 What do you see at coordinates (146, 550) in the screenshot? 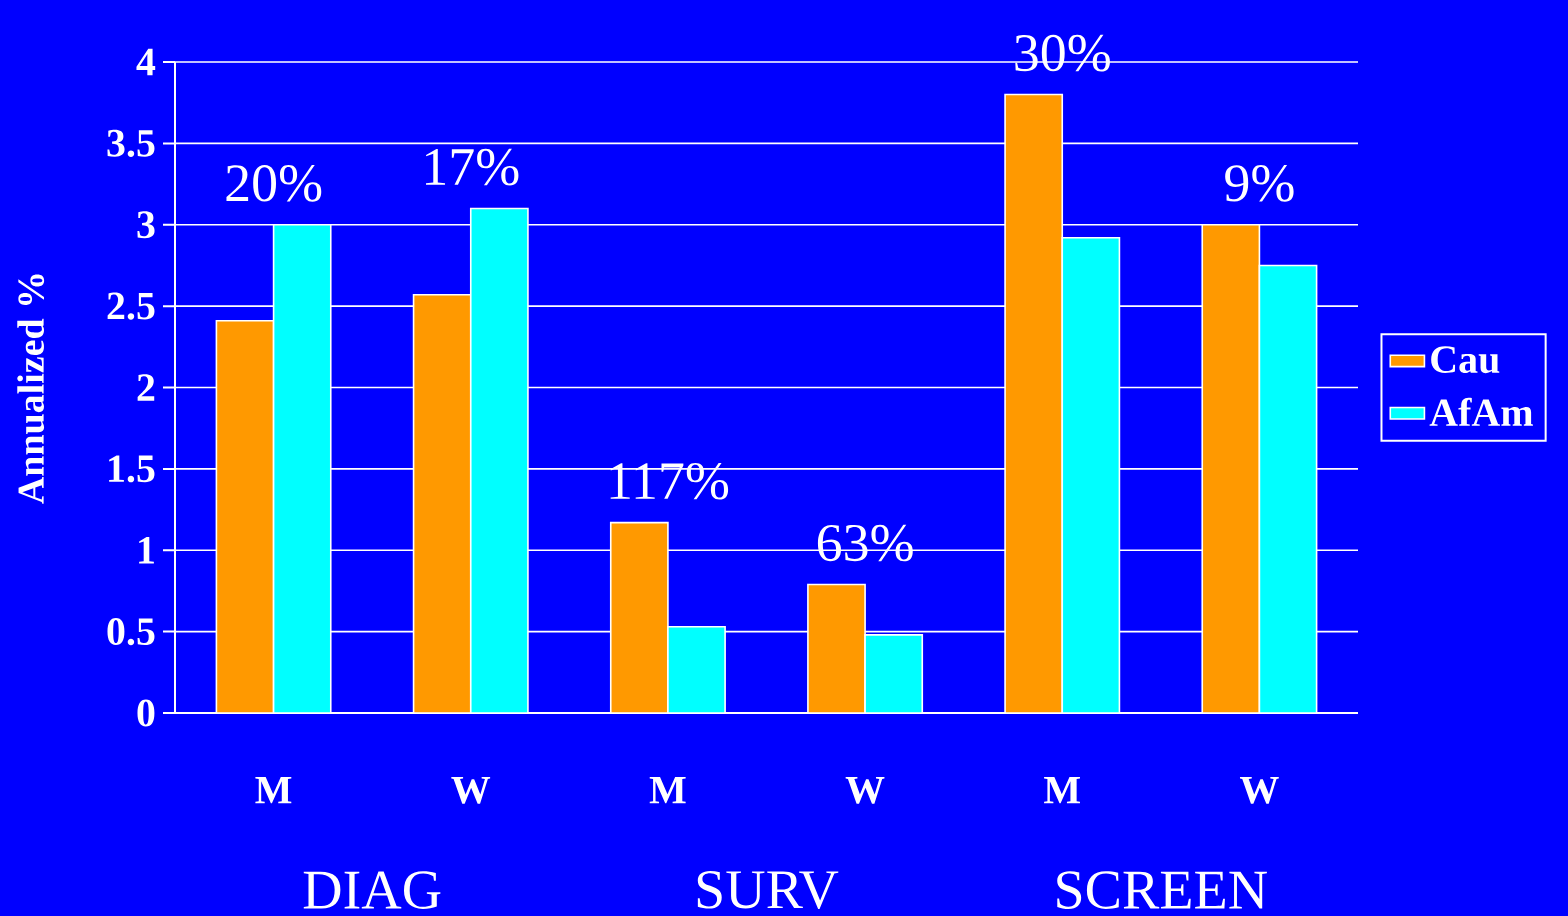
I see `y-tick-label: 1` at bounding box center [146, 550].